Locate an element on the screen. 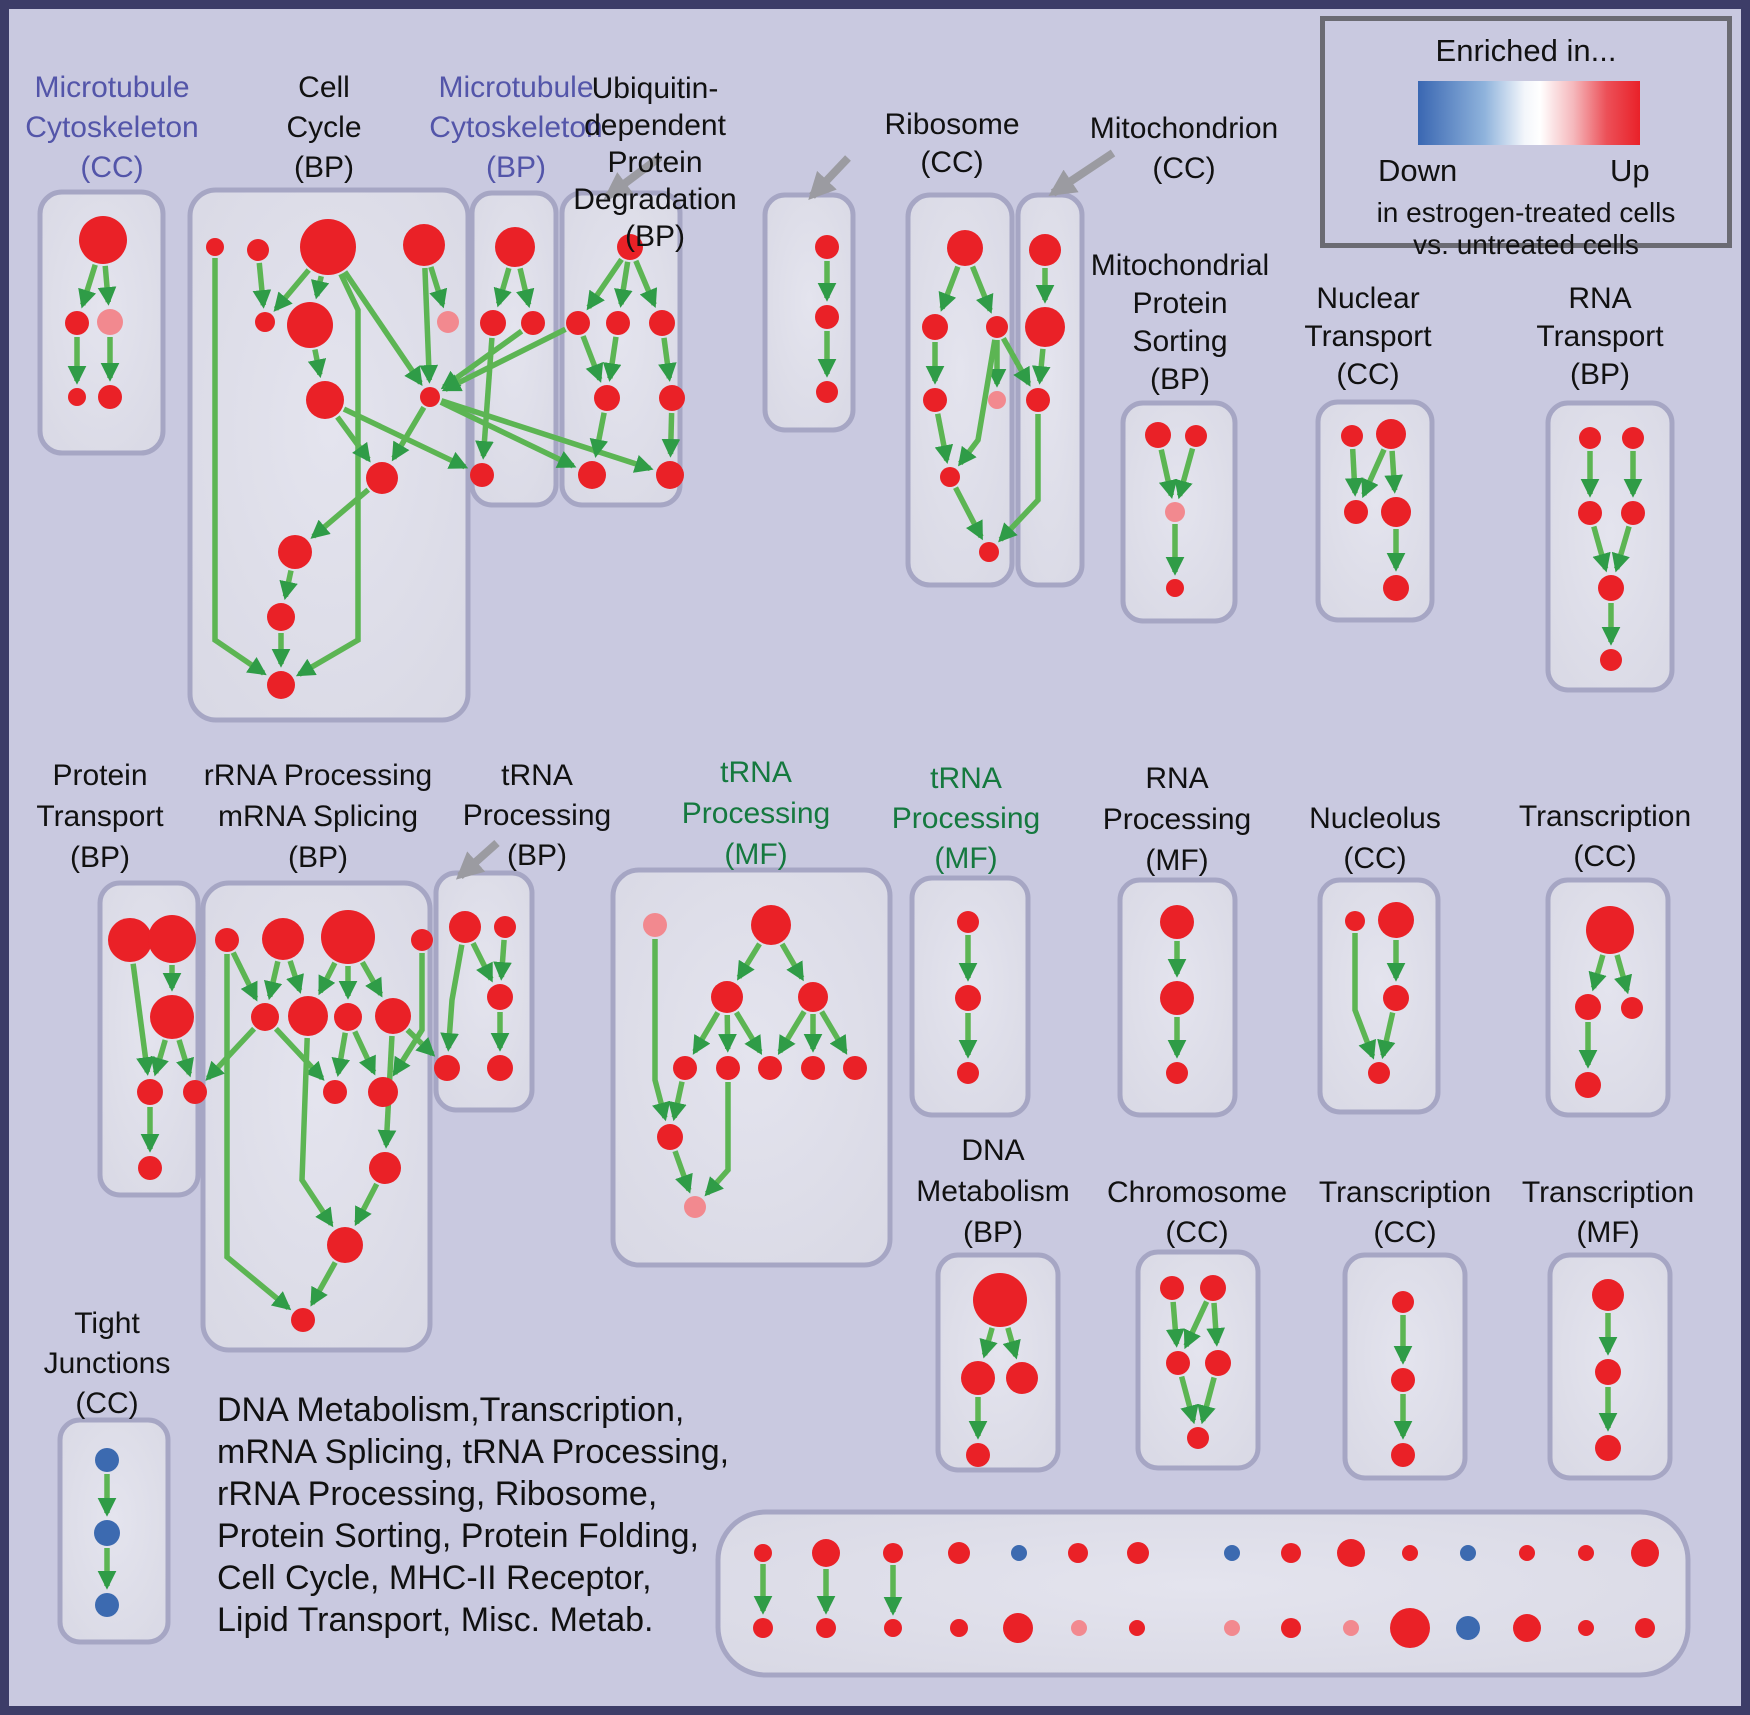  label-cell-cycle: Cell Cycle (BP) is located at coordinates (323, 127).